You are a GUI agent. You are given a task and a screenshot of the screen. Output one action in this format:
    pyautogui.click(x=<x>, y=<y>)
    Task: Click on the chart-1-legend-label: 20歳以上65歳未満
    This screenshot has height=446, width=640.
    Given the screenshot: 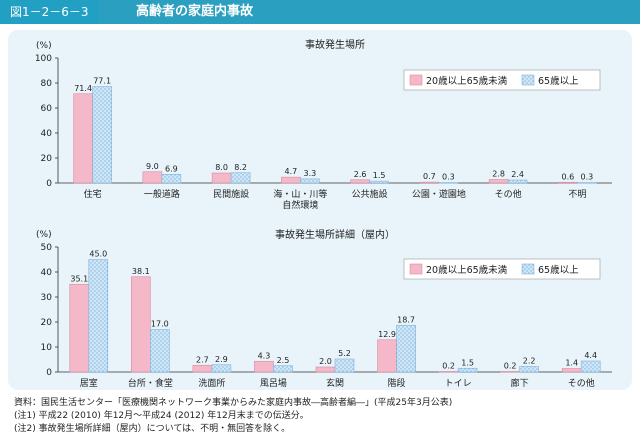 What is the action you would take?
    pyautogui.click(x=467, y=270)
    